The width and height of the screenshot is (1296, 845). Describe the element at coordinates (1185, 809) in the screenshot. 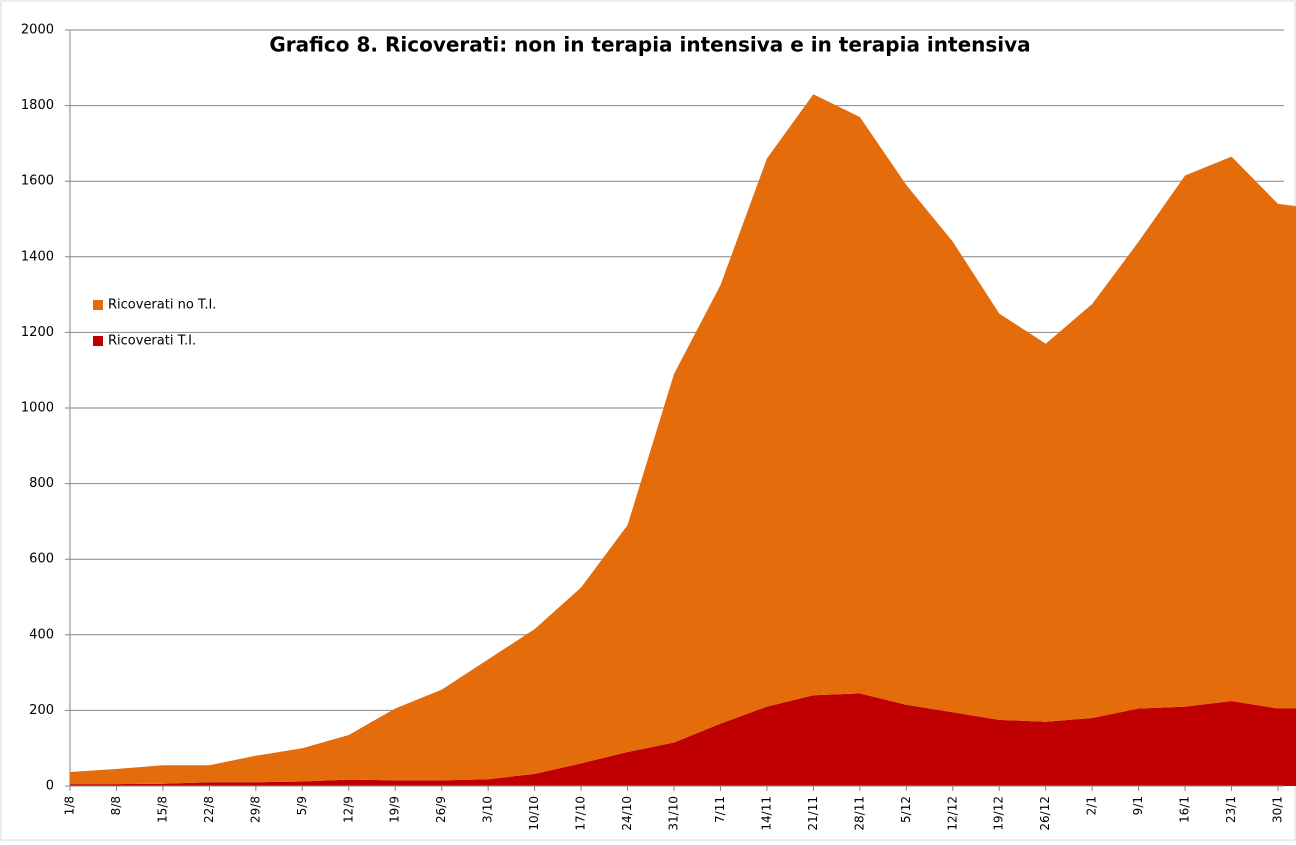

I see `x-tick-label: 16/1` at that location.